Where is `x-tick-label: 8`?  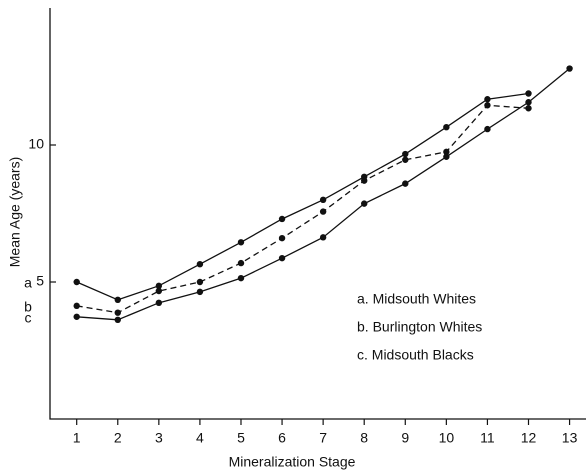
x-tick-label: 8 is located at coordinates (364, 438).